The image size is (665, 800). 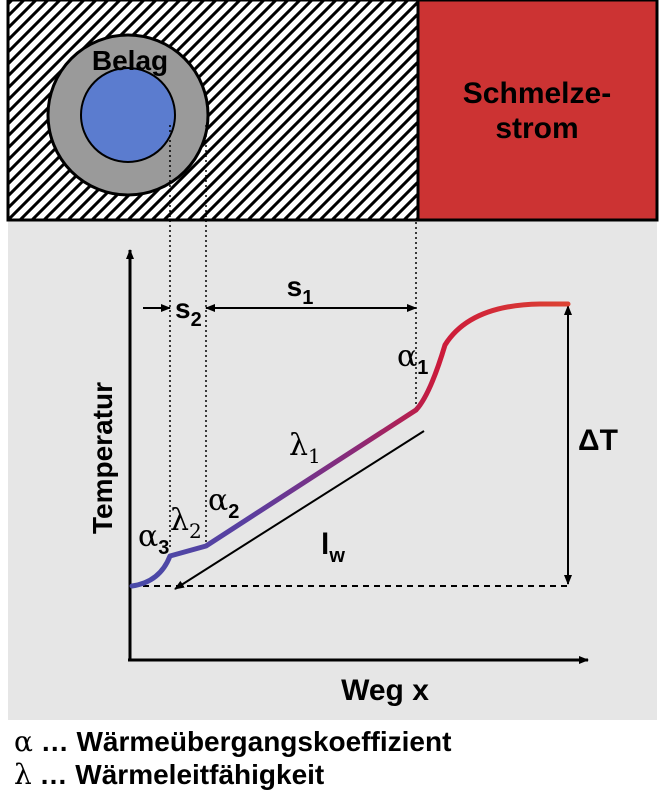 What do you see at coordinates (128, 115) in the screenshot?
I see `pipe-circle` at bounding box center [128, 115].